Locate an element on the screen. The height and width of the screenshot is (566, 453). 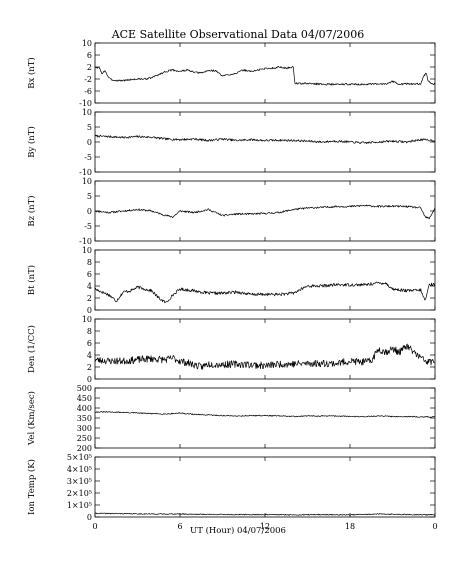
panel-3: 10 5 0 -5 -10 Bz (nT) is located at coordinates (231, 211).